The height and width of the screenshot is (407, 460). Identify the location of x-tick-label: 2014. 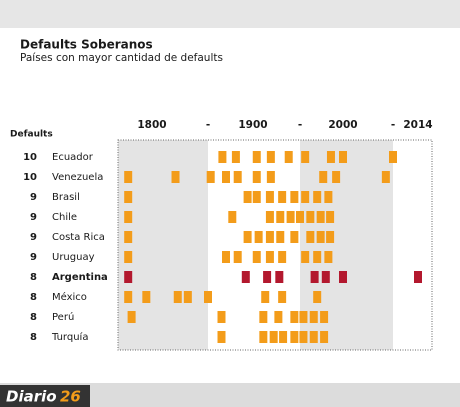
(417, 125).